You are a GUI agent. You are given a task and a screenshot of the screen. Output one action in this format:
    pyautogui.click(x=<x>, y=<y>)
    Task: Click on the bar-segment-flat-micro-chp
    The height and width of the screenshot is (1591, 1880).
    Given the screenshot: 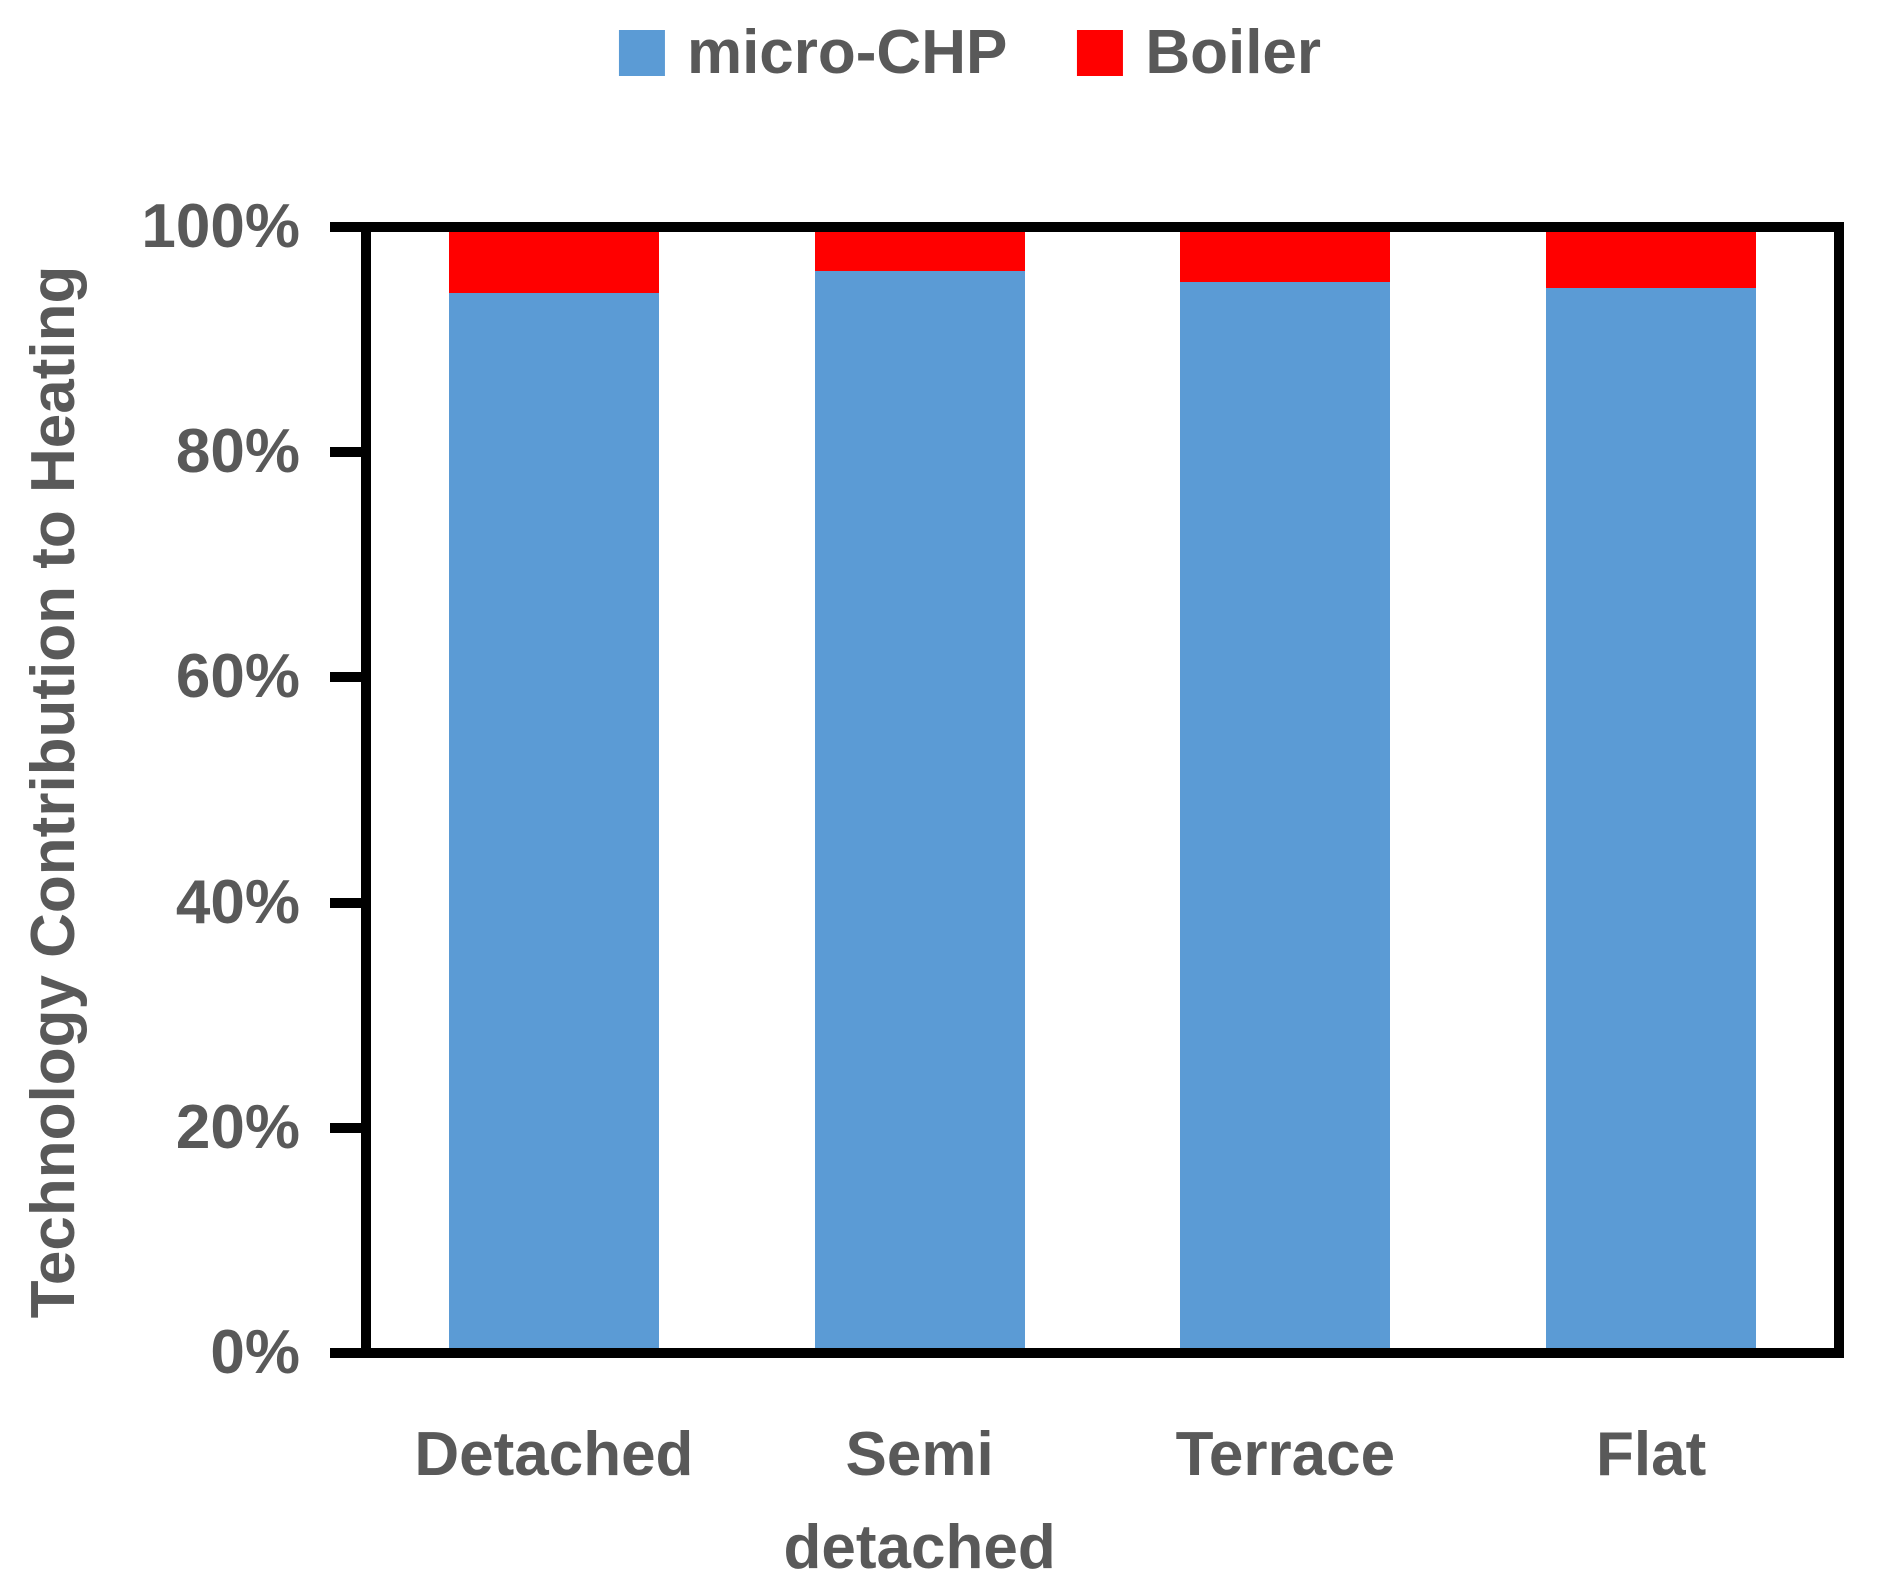 What is the action you would take?
    pyautogui.click(x=1651, y=817)
    